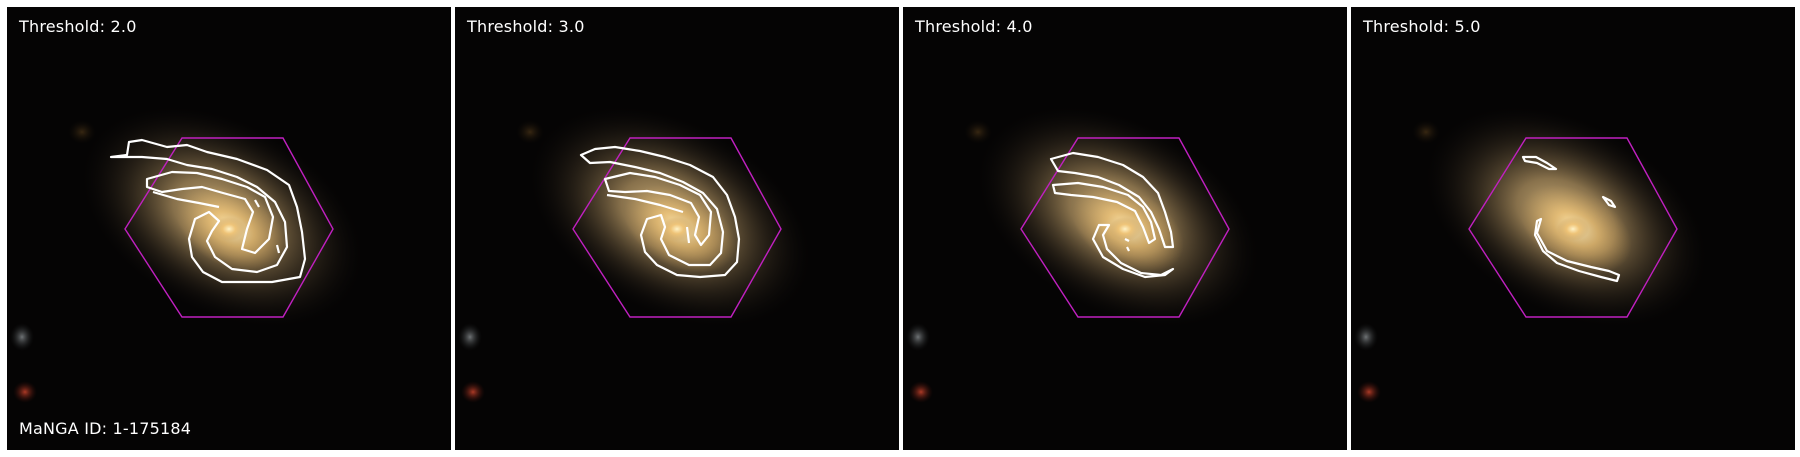 This screenshot has width=1800, height=457. What do you see at coordinates (105, 428) in the screenshot?
I see `manga-id-label: MaNGA ID: 1-175184` at bounding box center [105, 428].